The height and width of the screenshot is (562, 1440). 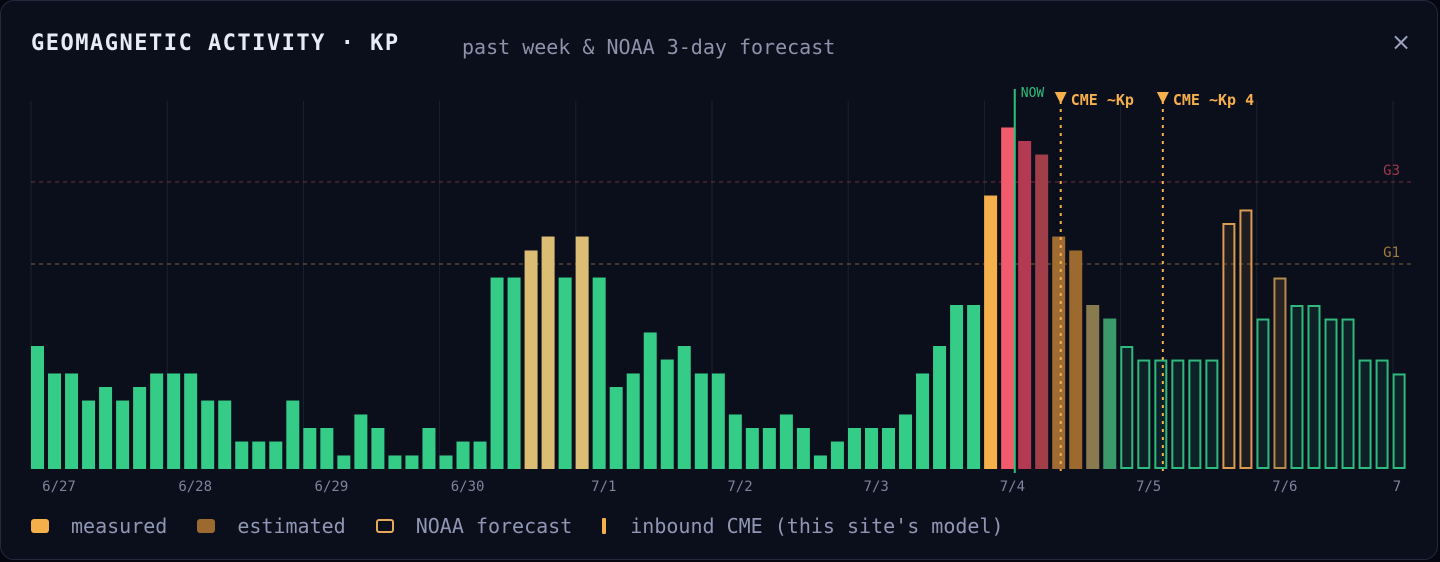 I want to click on legend-item-forecast: NOAA forecast, so click(x=474, y=526).